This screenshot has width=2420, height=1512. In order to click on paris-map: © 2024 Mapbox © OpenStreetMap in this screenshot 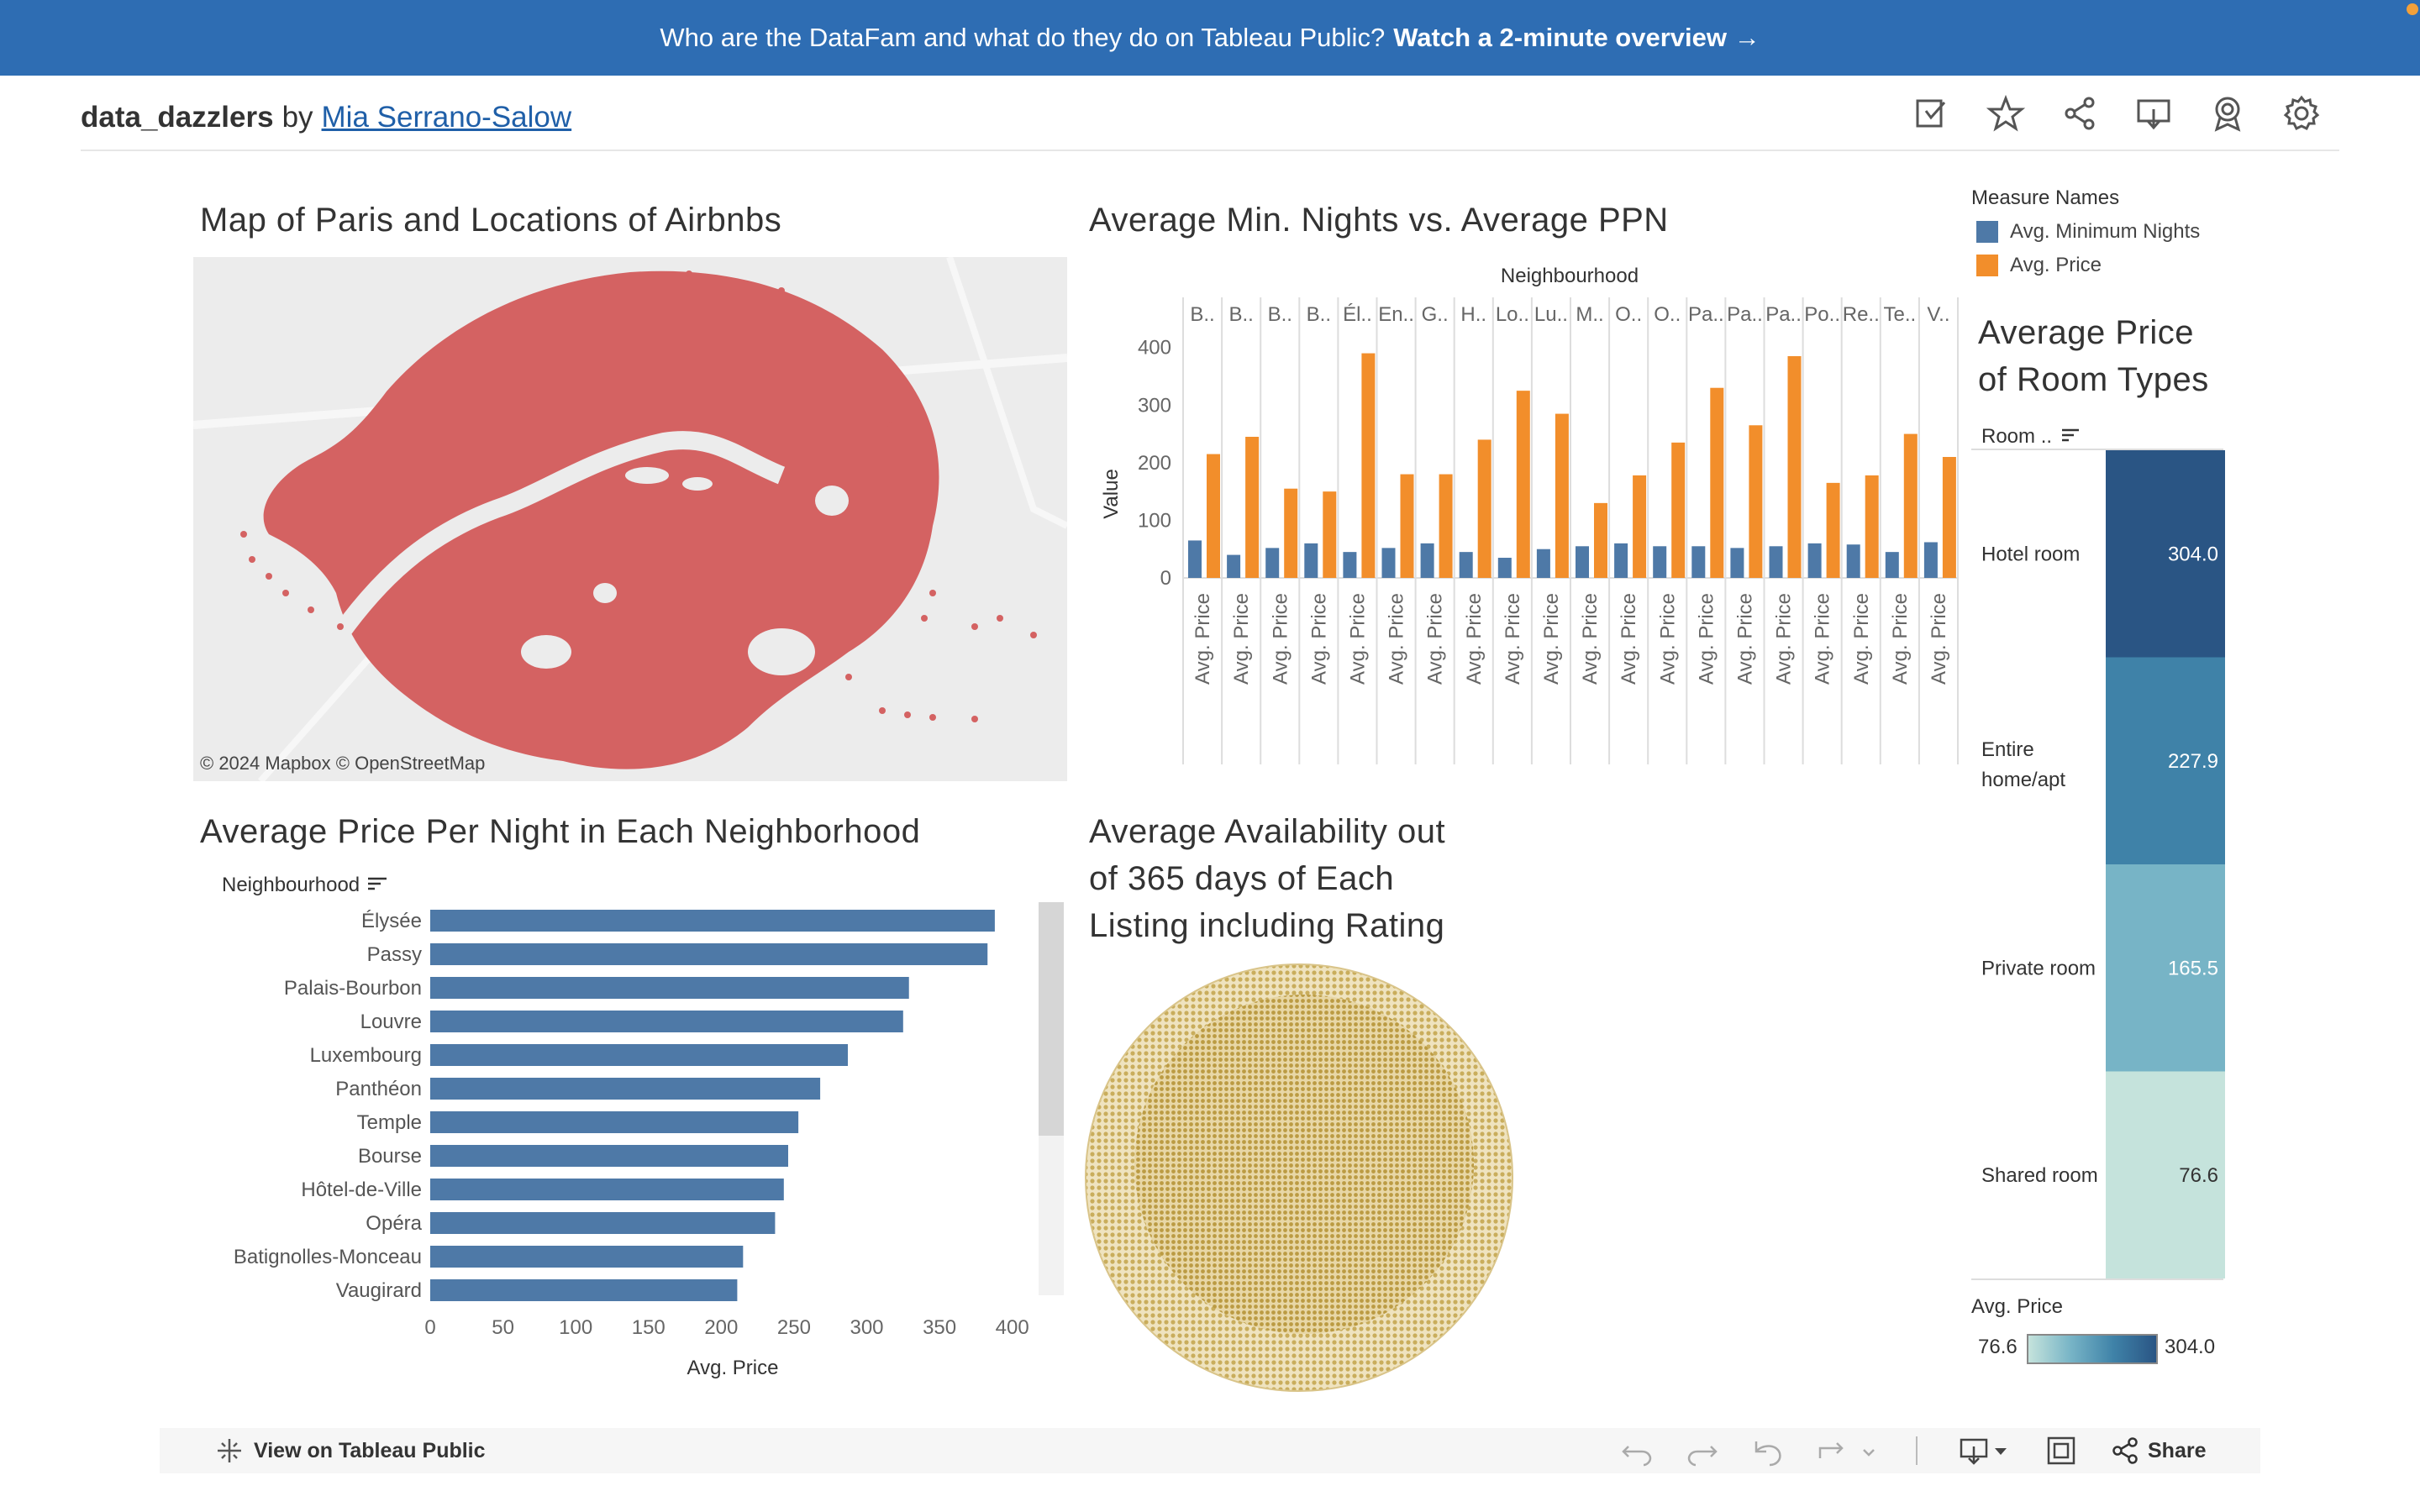, I will do `click(630, 519)`.